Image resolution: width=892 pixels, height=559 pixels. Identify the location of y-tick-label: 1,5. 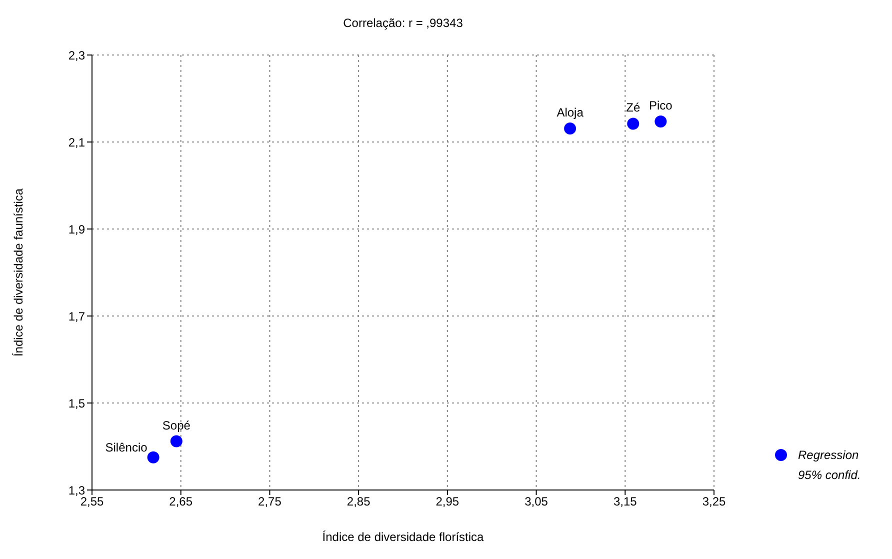
(77, 403).